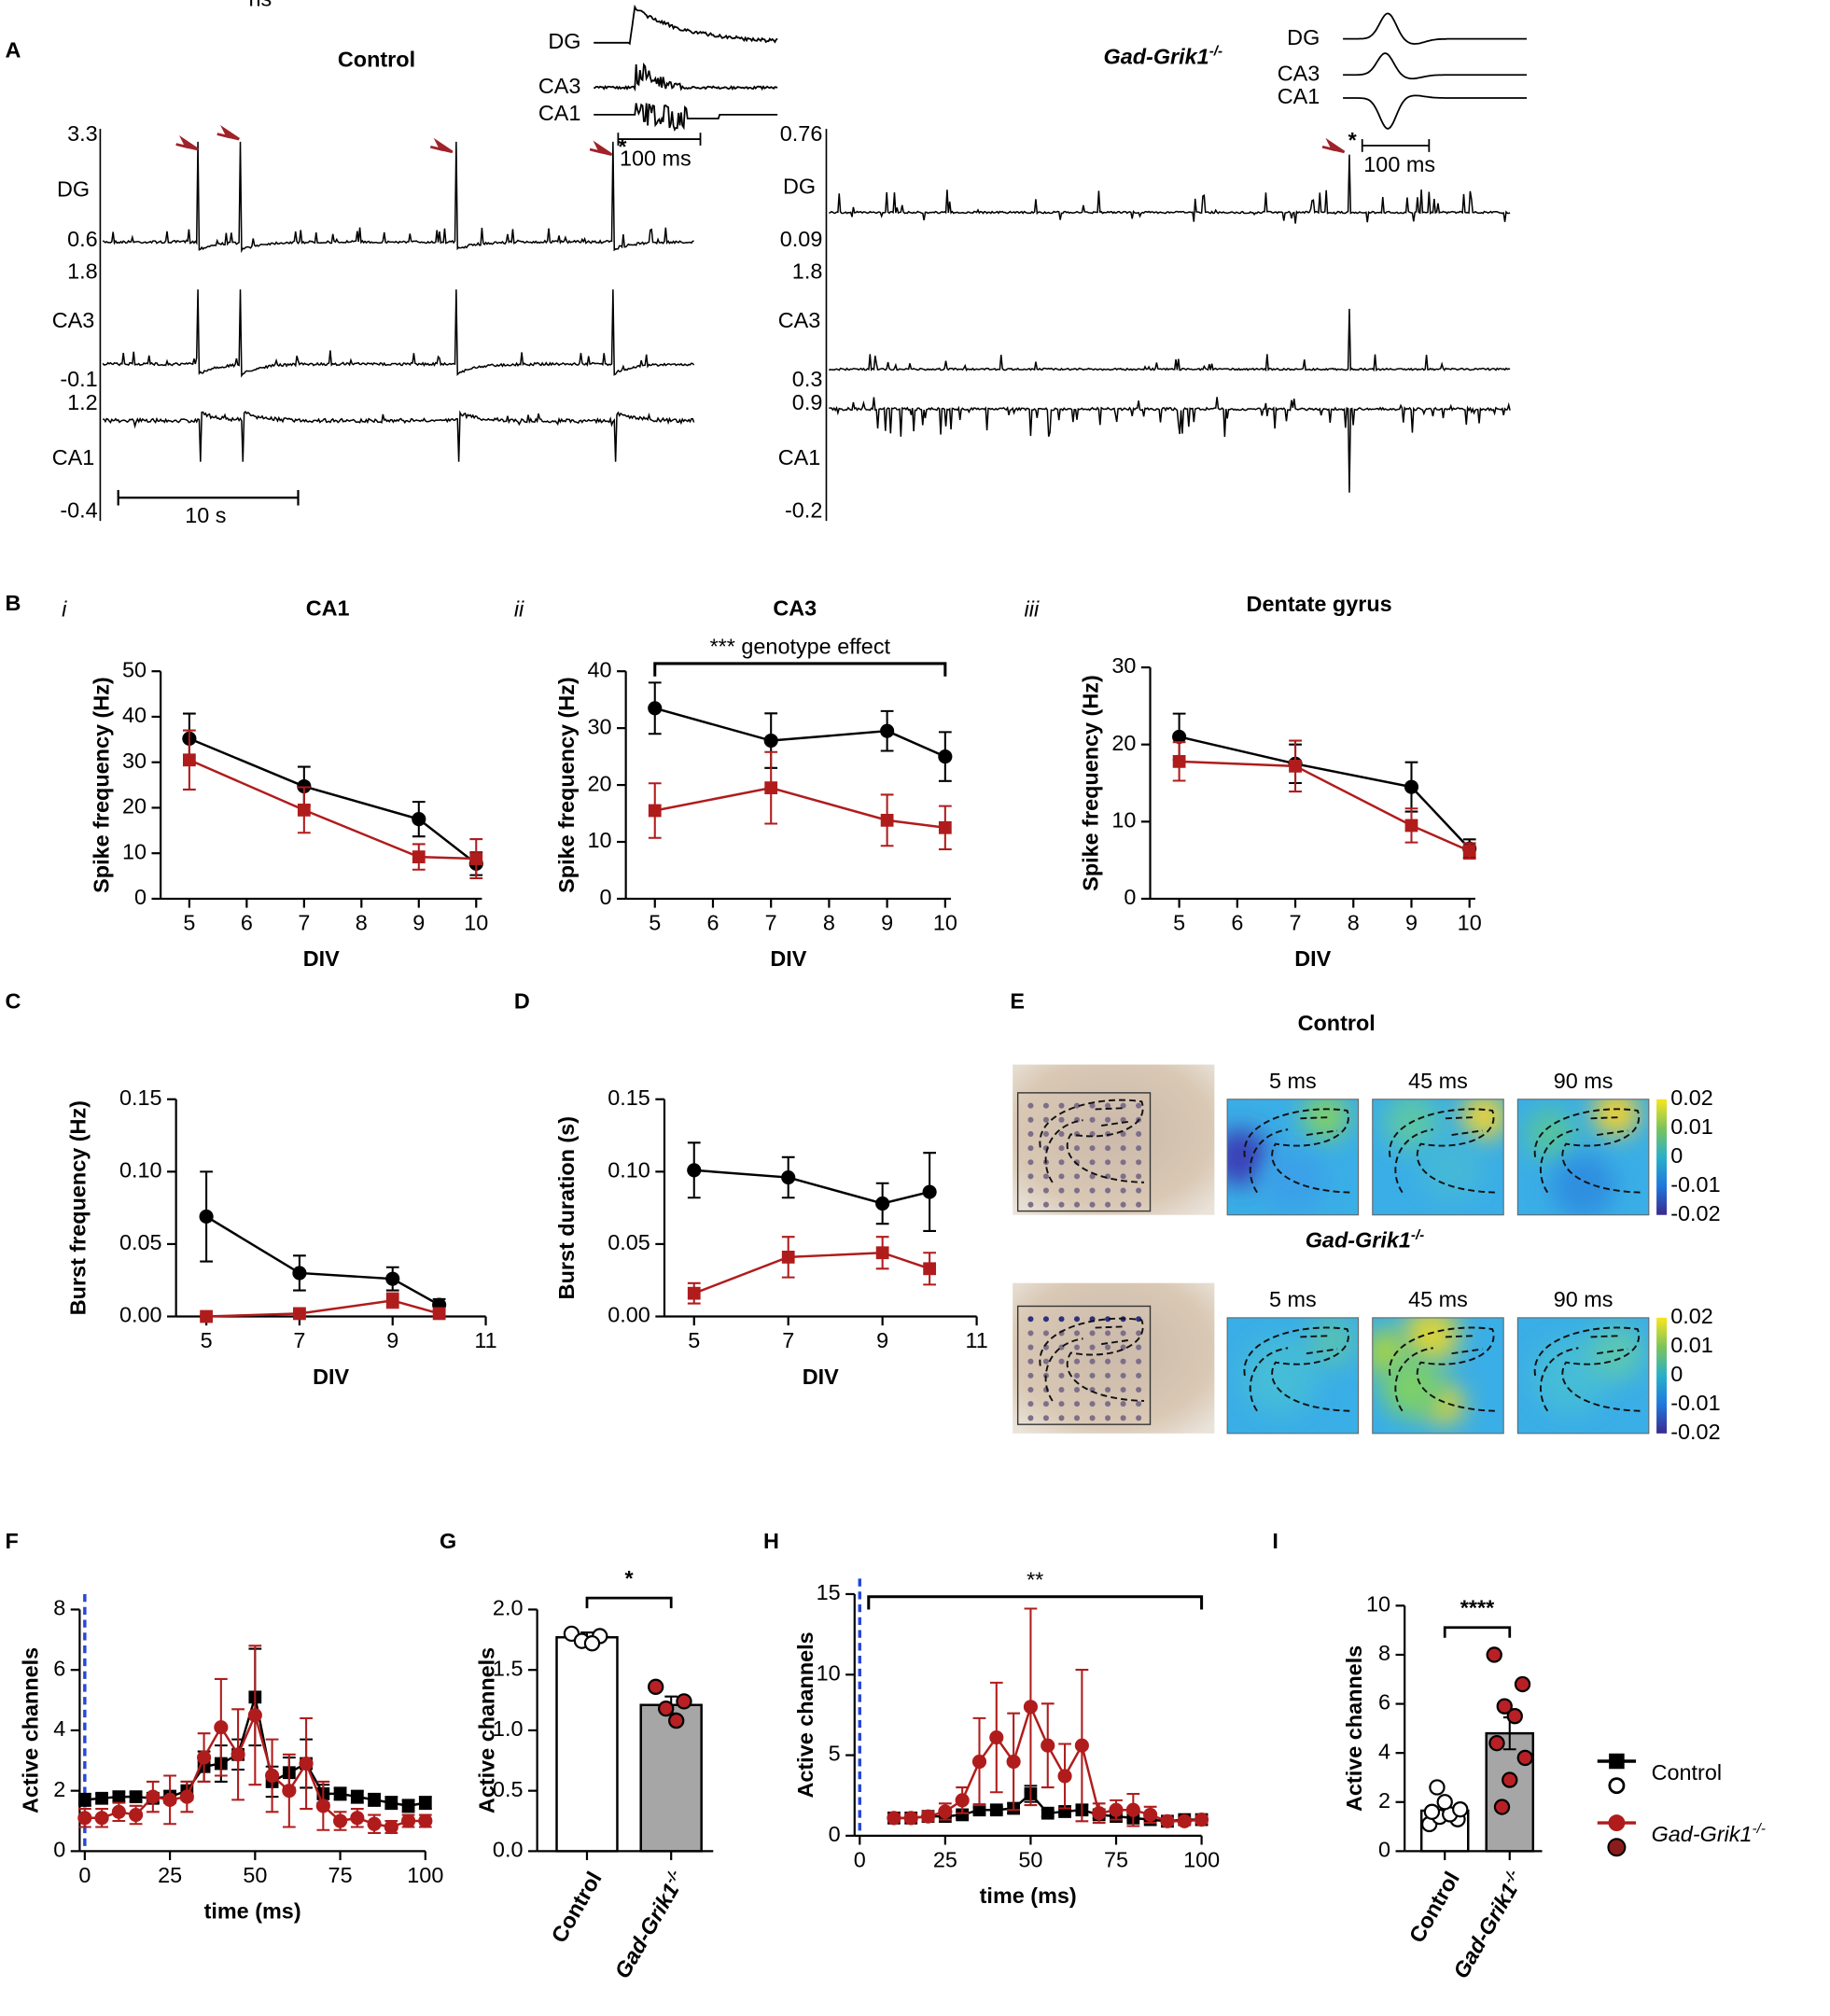  Describe the element at coordinates (1092, 1141) in the screenshot. I see `region-outline` at that location.